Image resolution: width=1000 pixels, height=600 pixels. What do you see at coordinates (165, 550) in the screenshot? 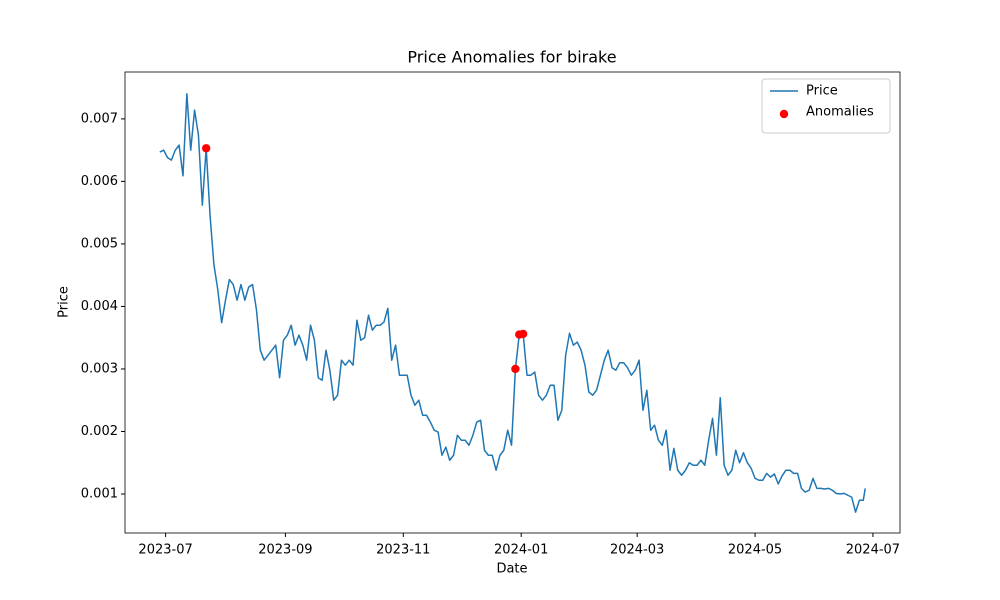
I see `x-tick-label: 2023-07` at bounding box center [165, 550].